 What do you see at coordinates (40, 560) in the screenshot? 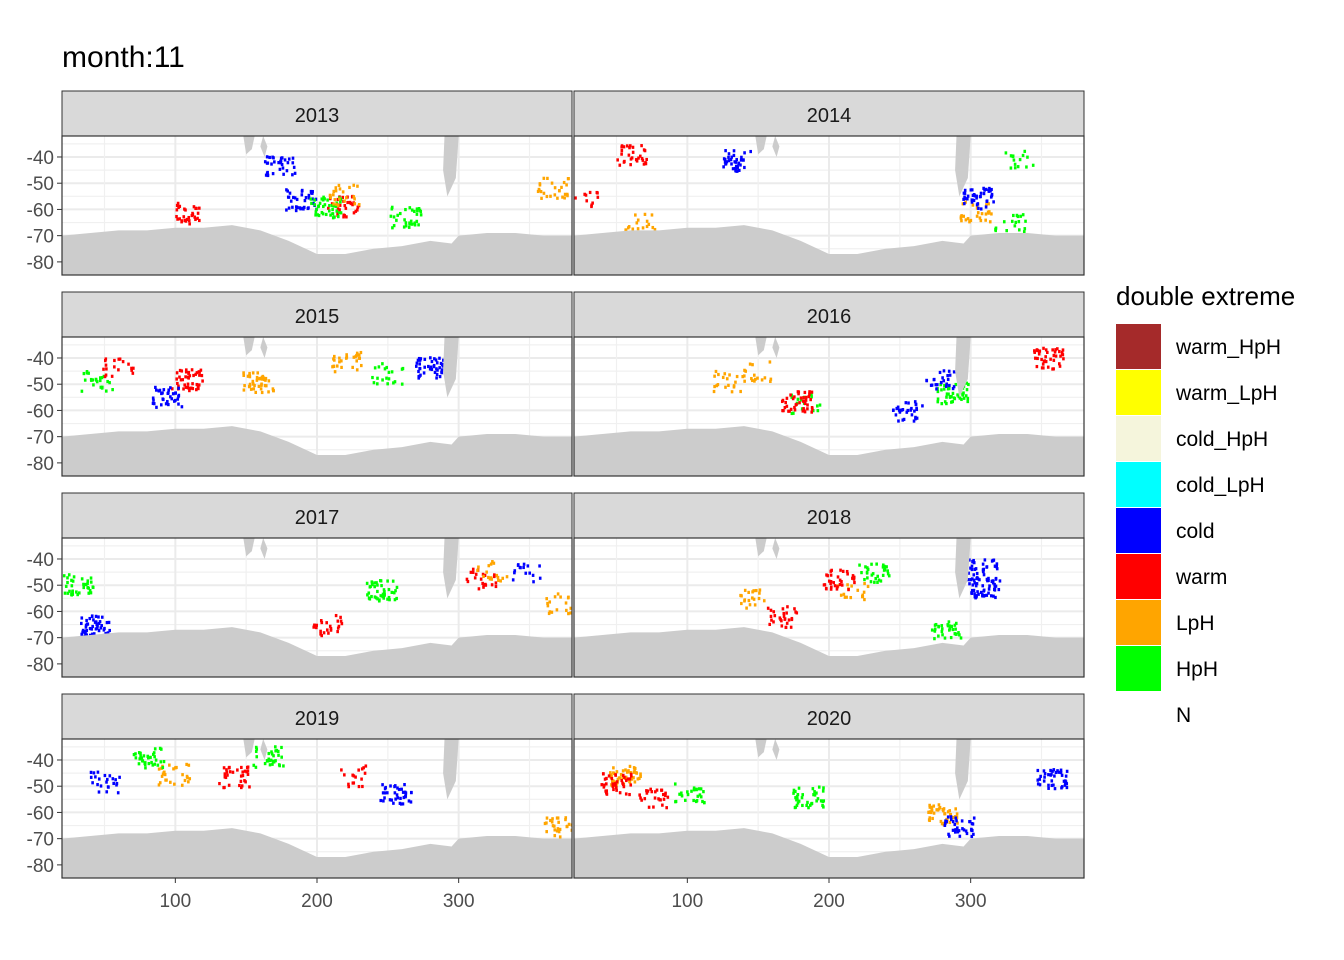
I see `y-tick-label: -40` at bounding box center [40, 560].